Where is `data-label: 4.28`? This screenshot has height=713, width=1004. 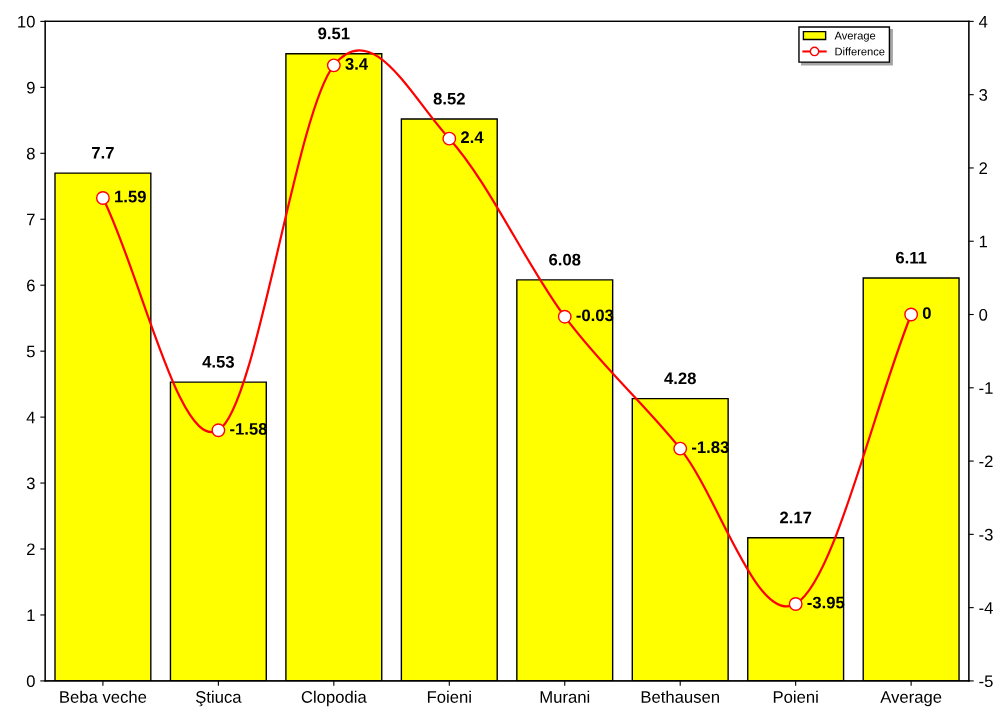 data-label: 4.28 is located at coordinates (680, 378).